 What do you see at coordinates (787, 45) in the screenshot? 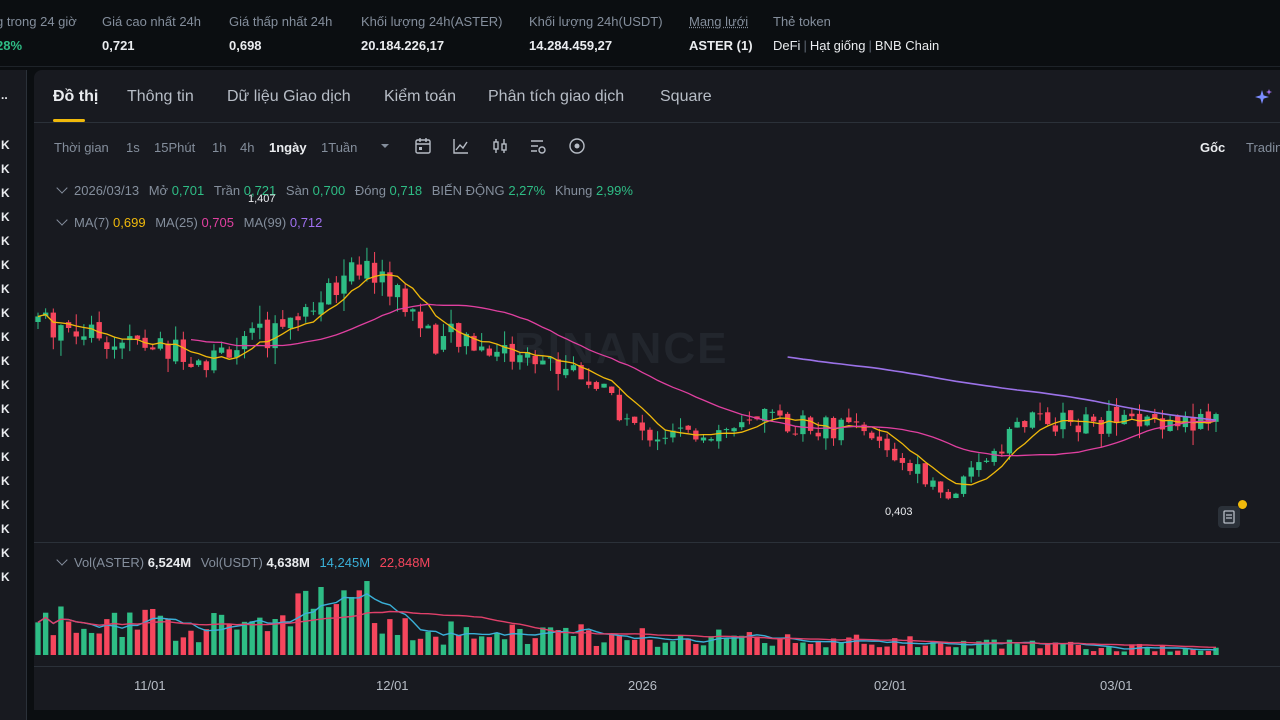
I see `token-tag-defi: DeFi` at bounding box center [787, 45].